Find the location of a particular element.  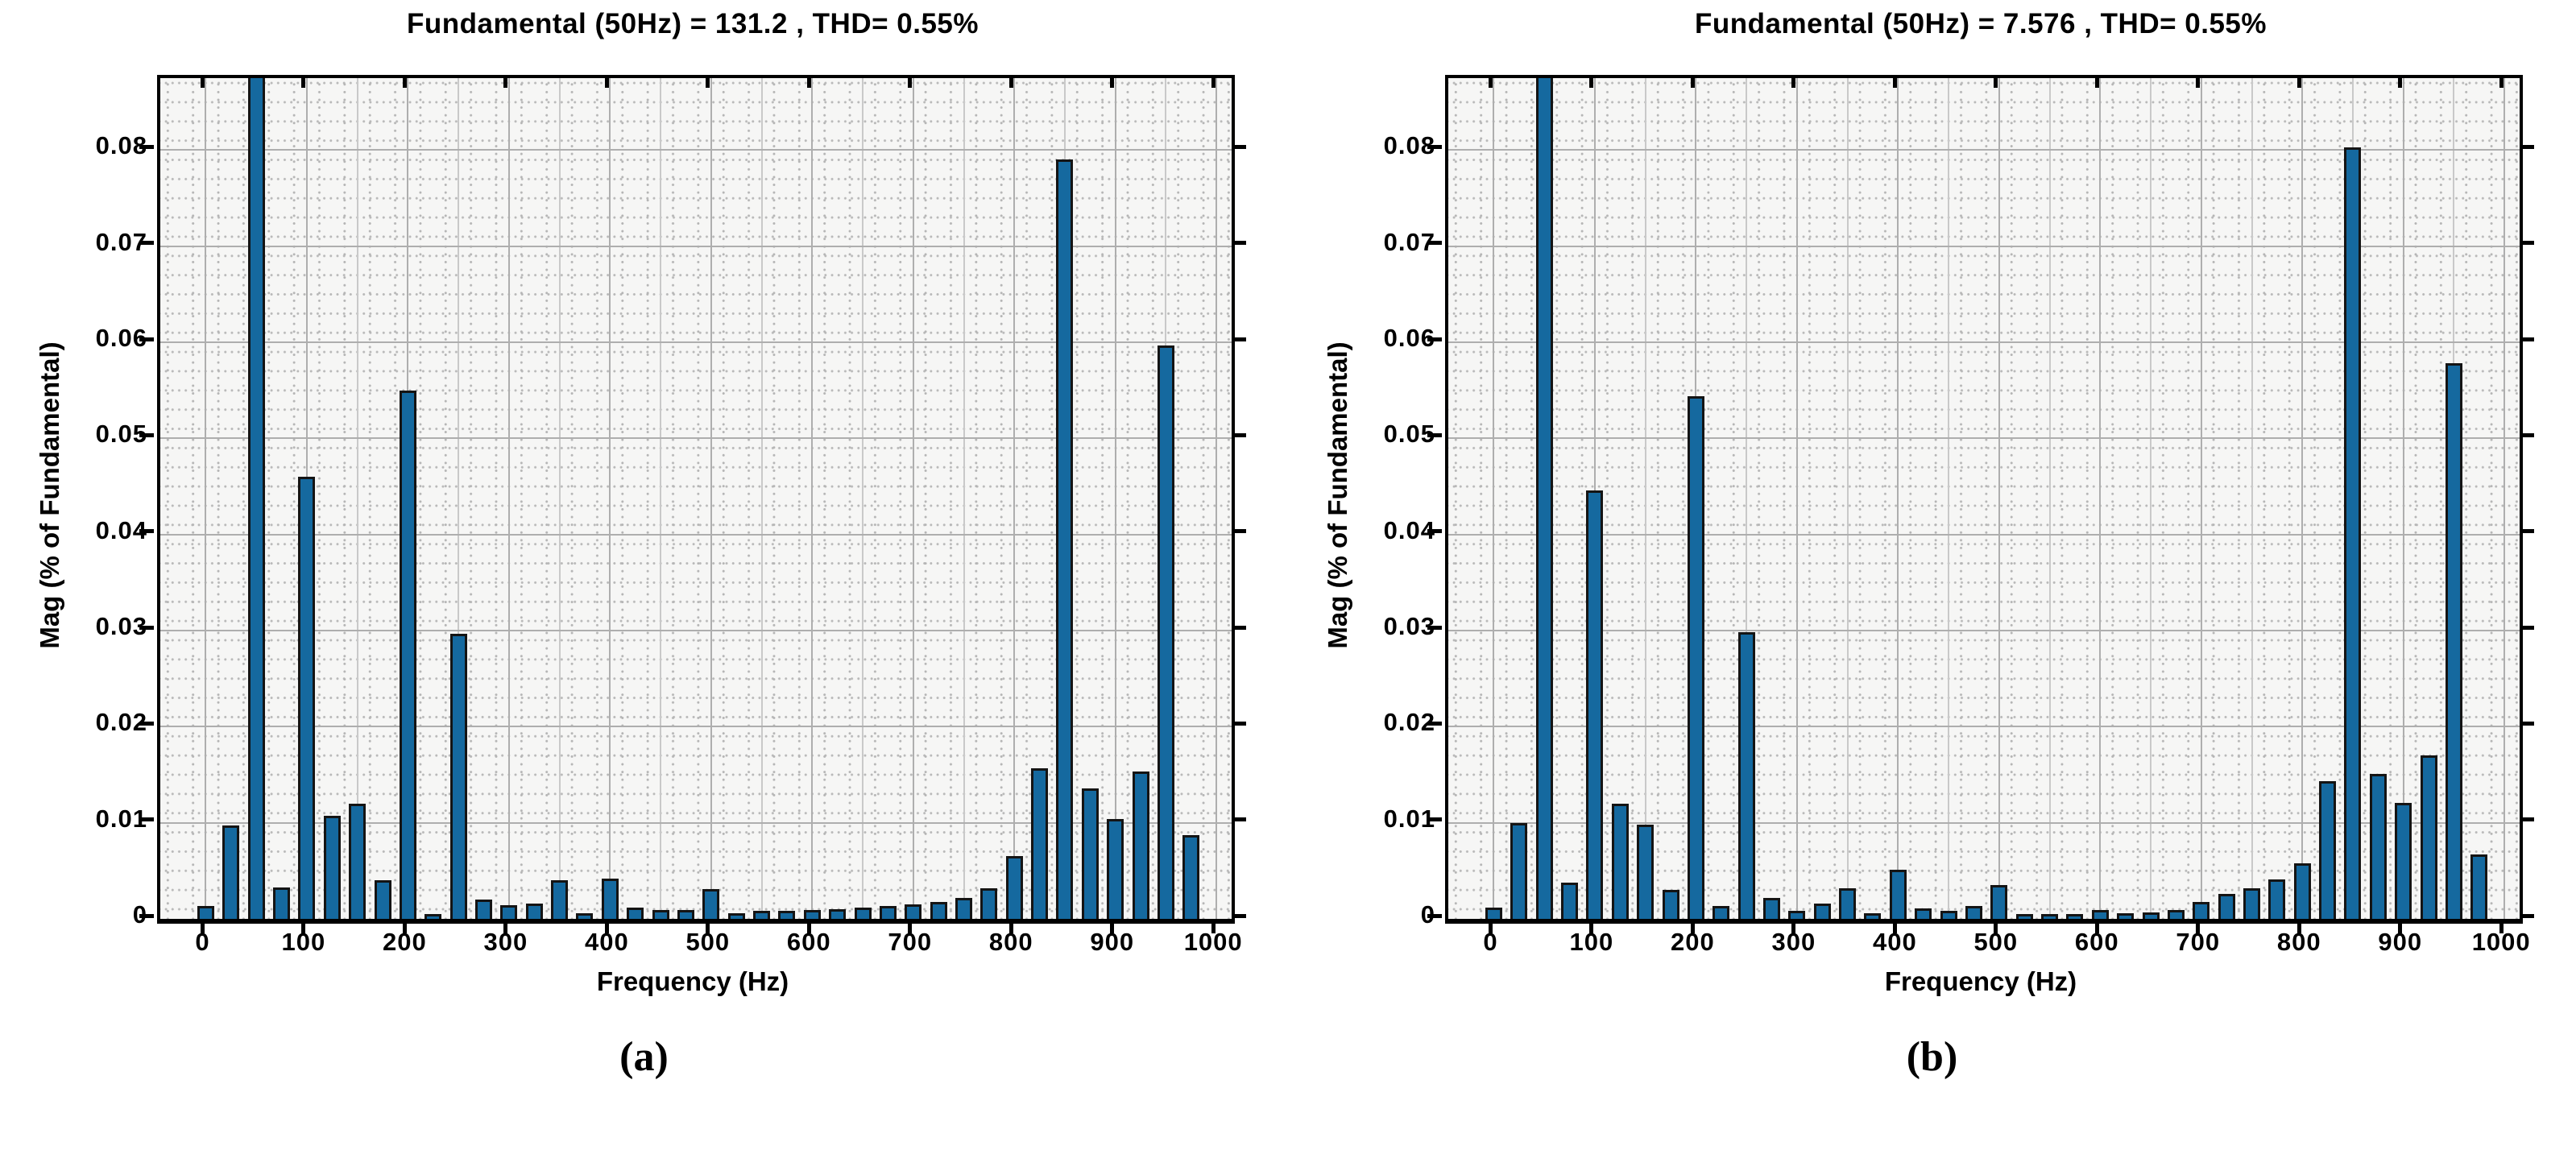

x-tick-label: 700 is located at coordinates (2198, 942).